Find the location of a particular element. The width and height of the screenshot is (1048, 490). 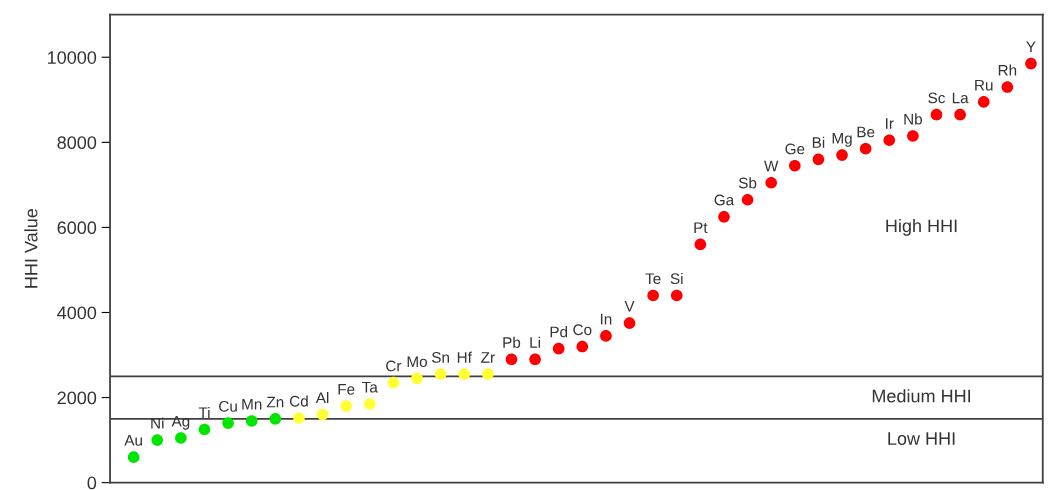

y-tick-label: 6000 is located at coordinates (77, 228).